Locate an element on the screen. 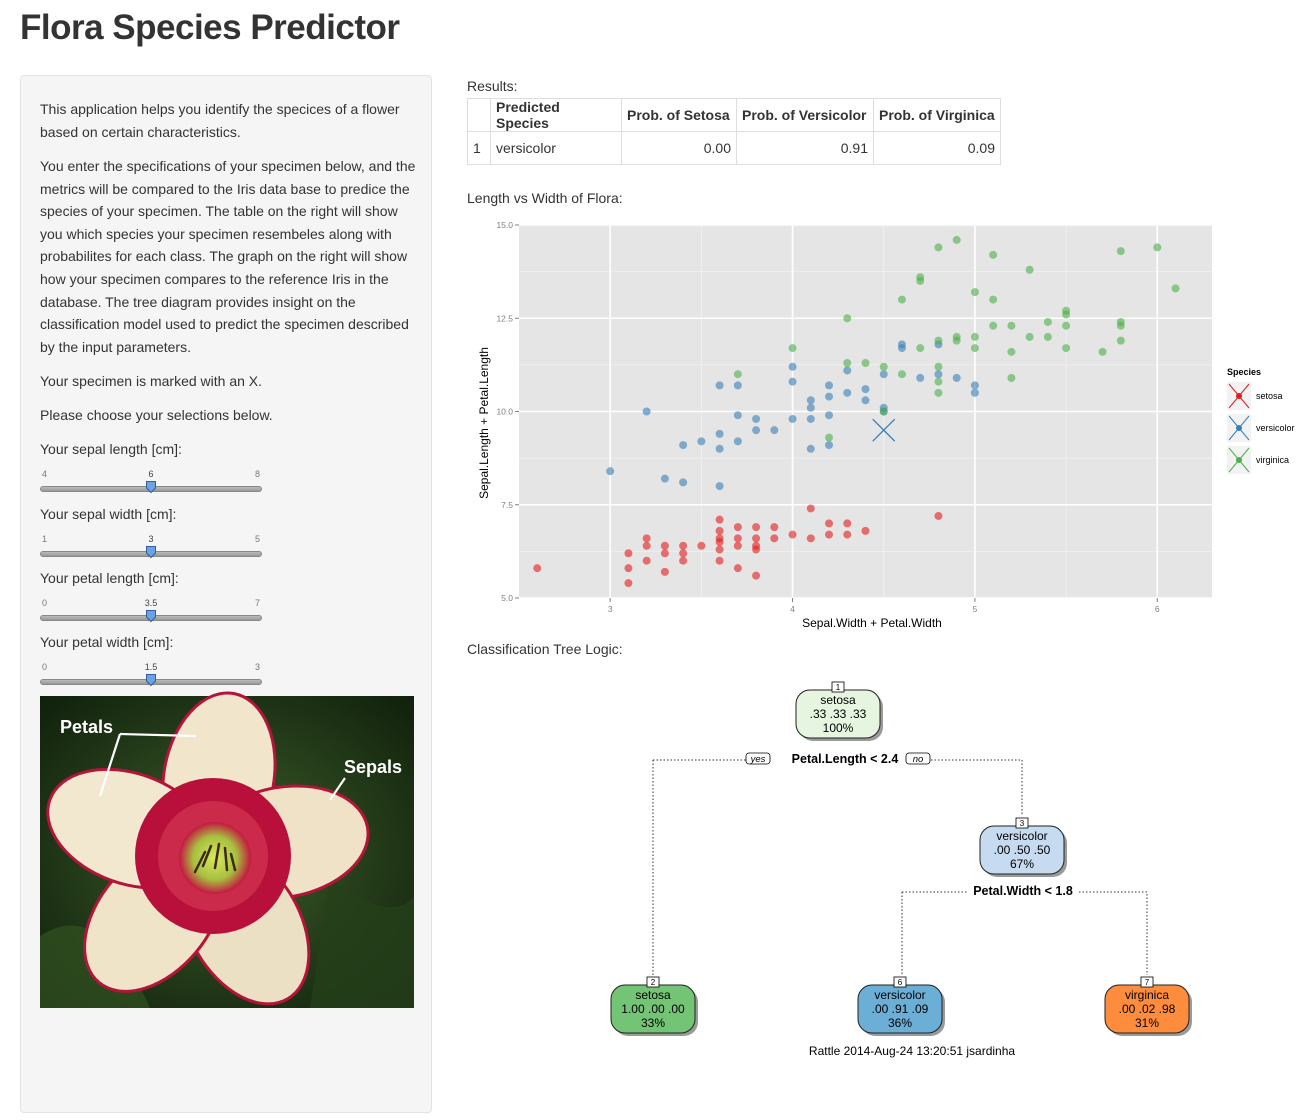 The image size is (1312, 1120). split-label-petal-length: Petal.Length < 2.4 is located at coordinates (845, 759).